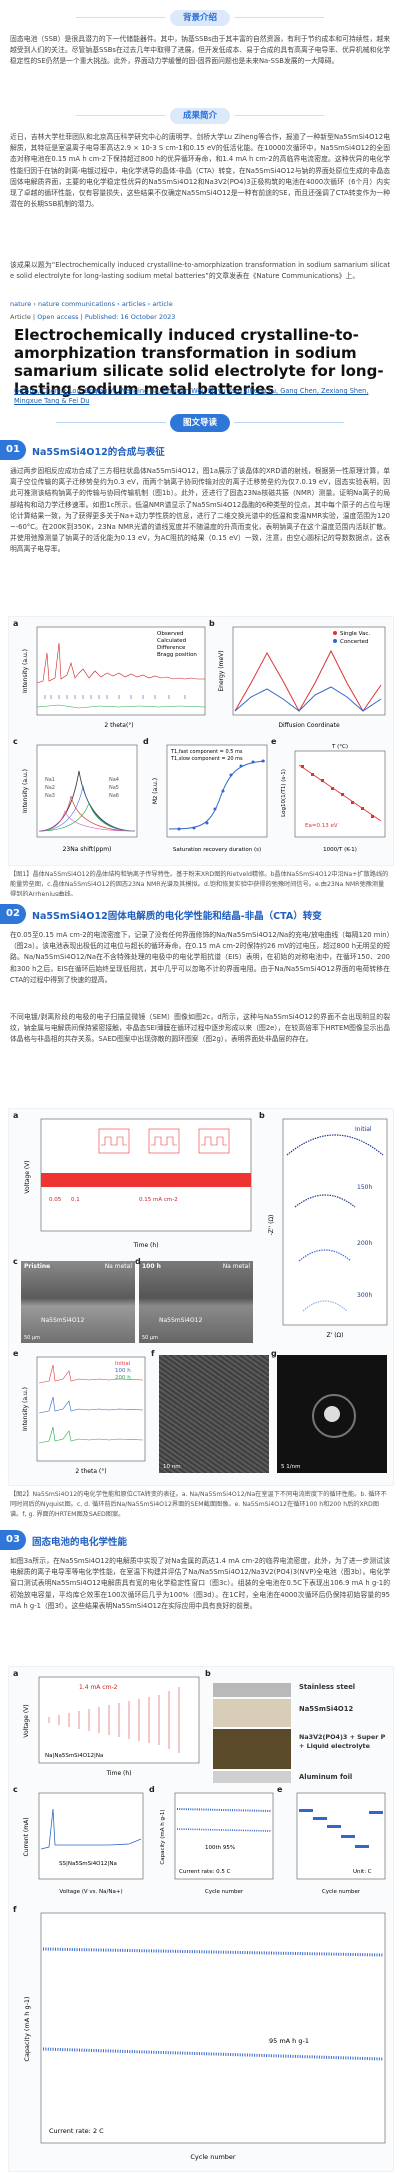  I want to click on annotation: 100th 95%, so click(220, 1848).